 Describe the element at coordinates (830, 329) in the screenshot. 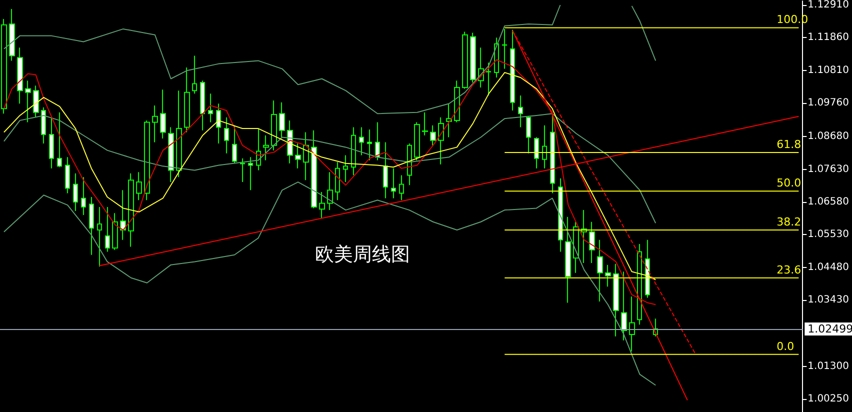

I see `ref-line-label: 1.02499` at that location.